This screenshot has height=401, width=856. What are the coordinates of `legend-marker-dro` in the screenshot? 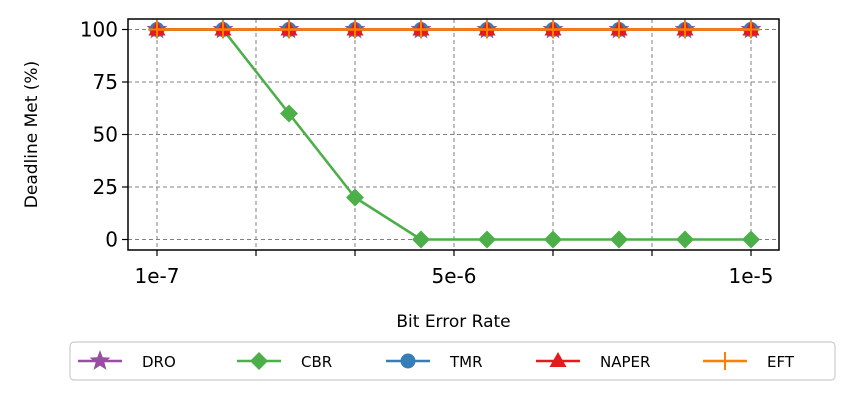 It's located at (100, 360).